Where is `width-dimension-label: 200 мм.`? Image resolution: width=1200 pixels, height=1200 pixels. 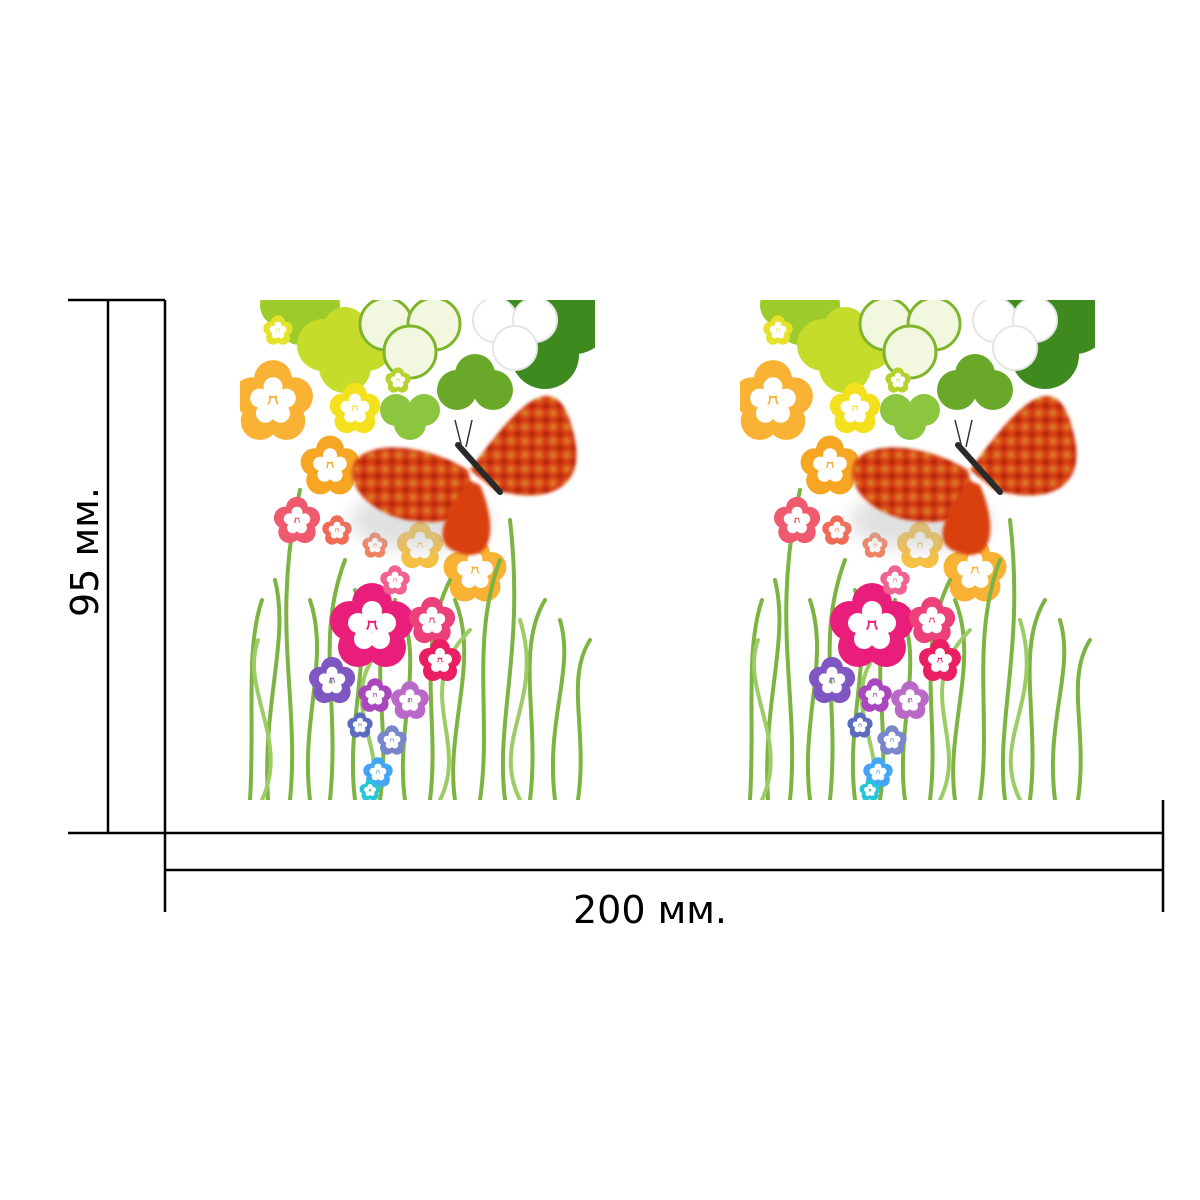 width-dimension-label: 200 мм. is located at coordinates (650, 910).